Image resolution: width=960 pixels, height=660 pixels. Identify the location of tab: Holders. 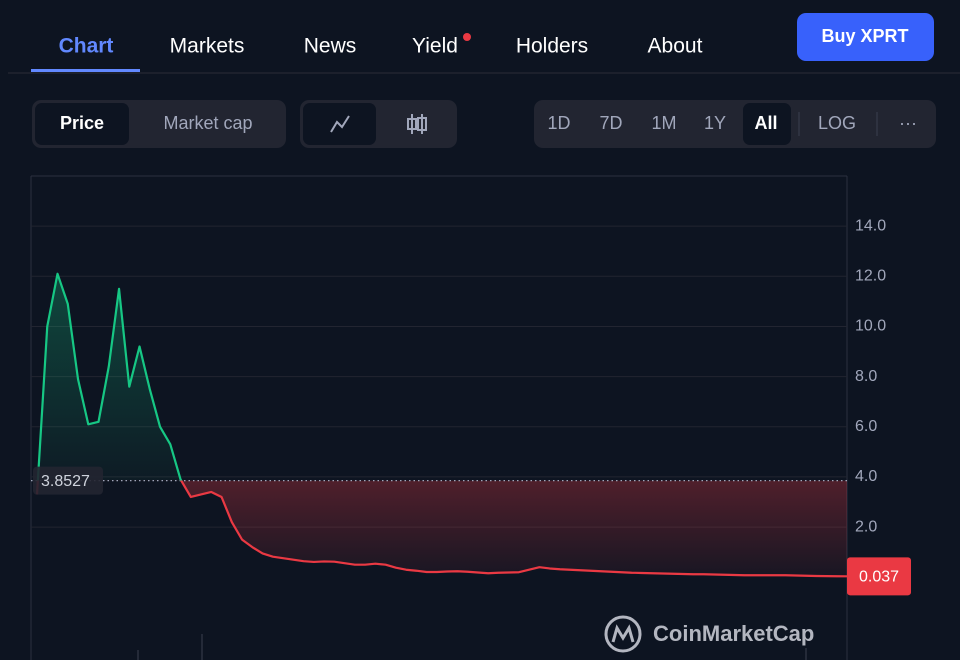
(552, 46).